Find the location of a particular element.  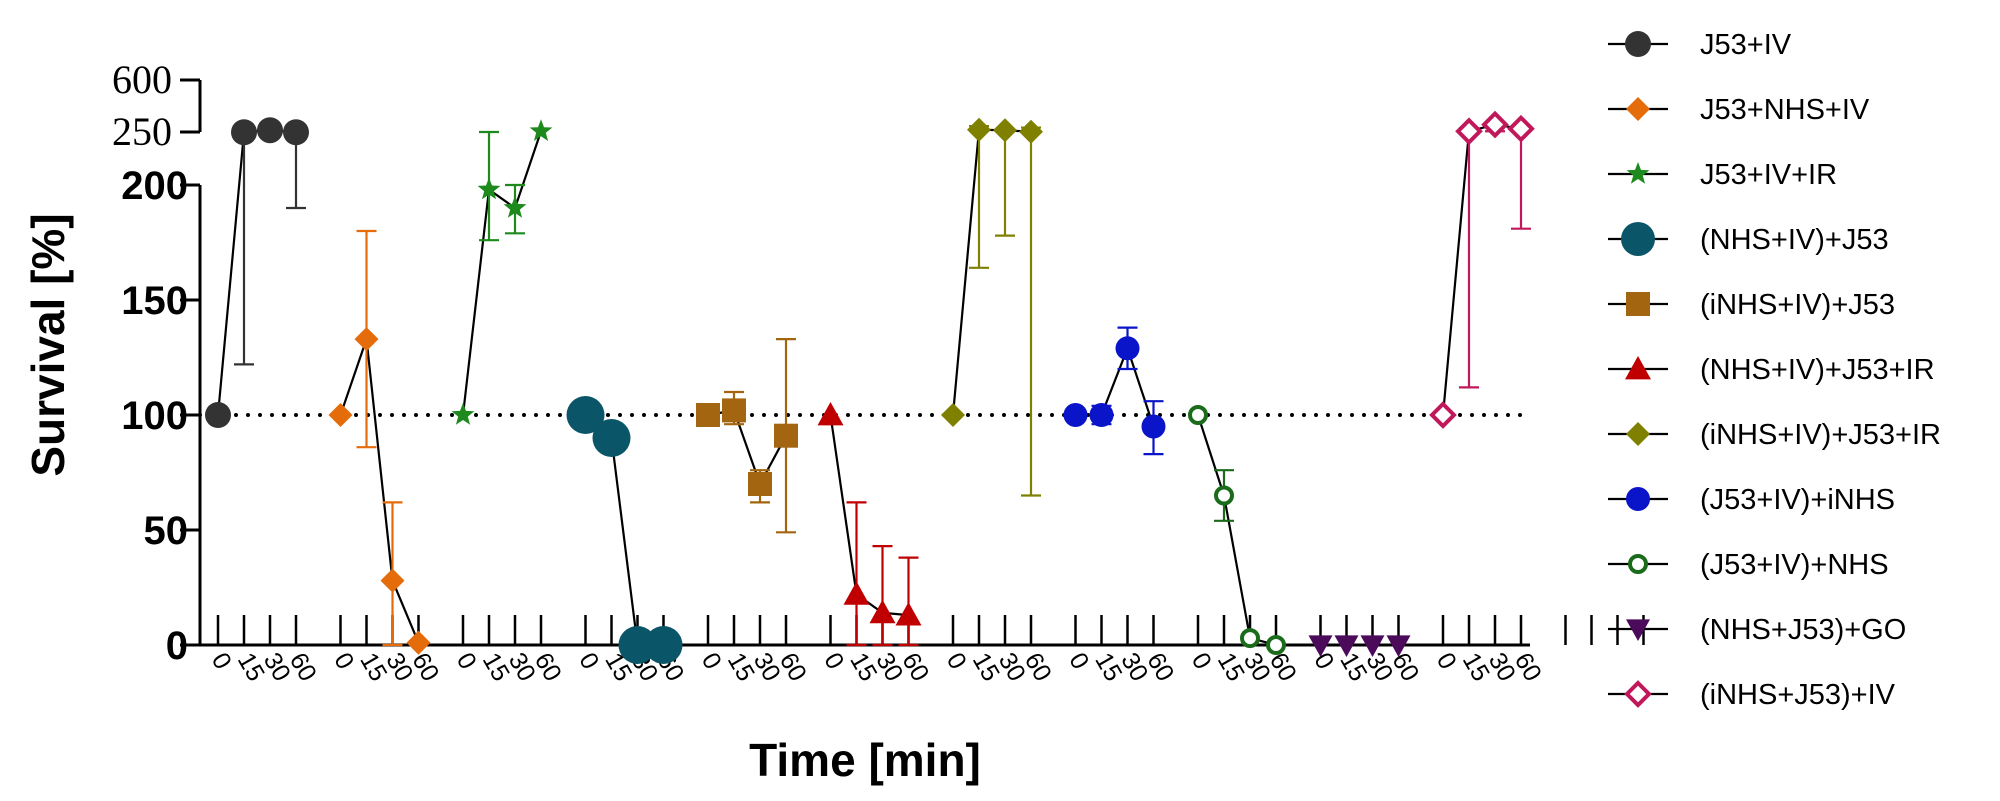

legend-item: (J53+IV)+iNHS is located at coordinates (1751, 500).